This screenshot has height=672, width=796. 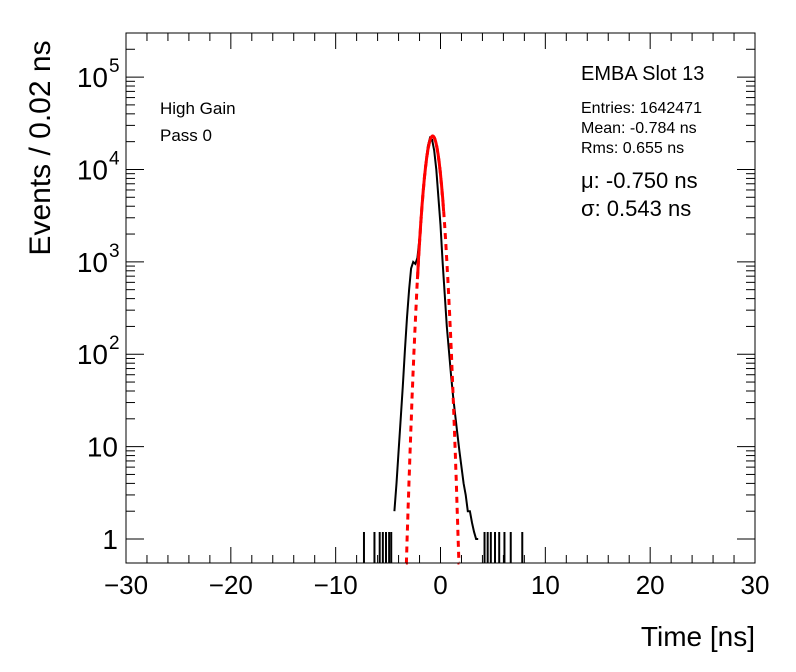 What do you see at coordinates (114, 66) in the screenshot?
I see `y-tick-exponent: 5` at bounding box center [114, 66].